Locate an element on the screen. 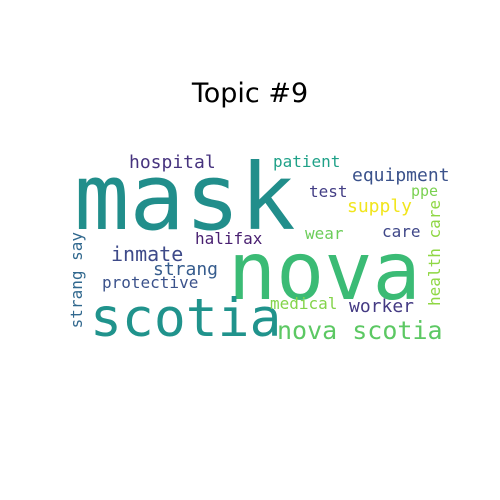 Image resolution: width=500 pixels, height=500 pixels. word-ppe: ppe is located at coordinates (425, 191).